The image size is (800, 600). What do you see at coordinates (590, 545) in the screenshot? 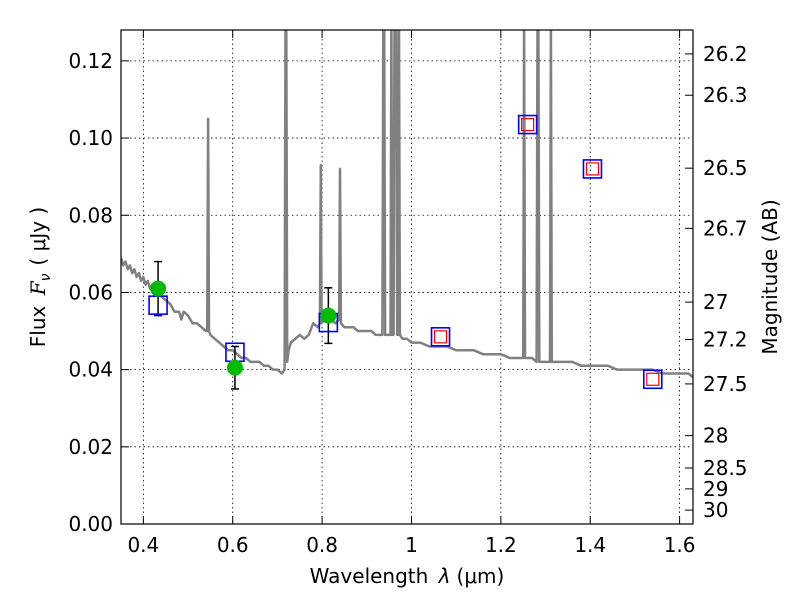
I see `x-tick-label: 1.4` at bounding box center [590, 545].